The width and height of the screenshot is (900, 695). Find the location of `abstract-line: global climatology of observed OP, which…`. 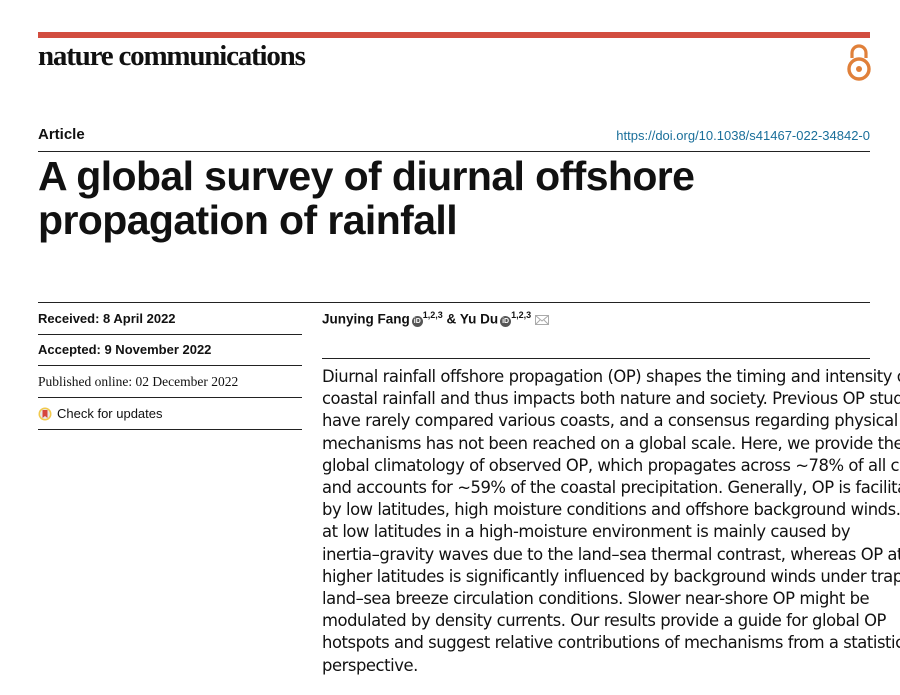

abstract-line: global climatology of observed OP, which… is located at coordinates (611, 465).